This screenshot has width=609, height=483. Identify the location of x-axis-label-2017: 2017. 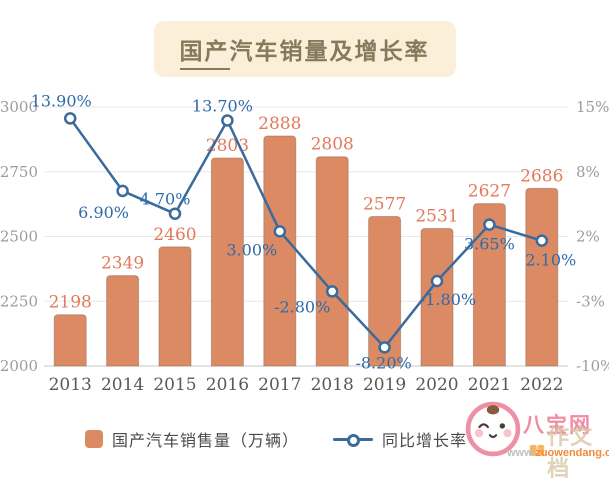
(279, 385).